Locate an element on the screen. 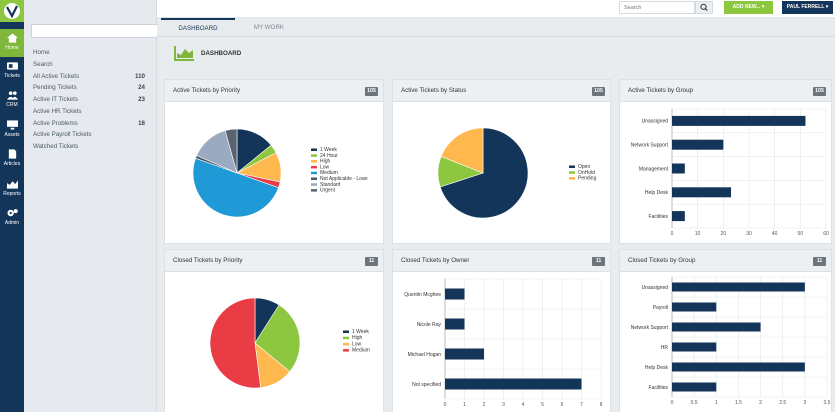 The width and height of the screenshot is (835, 412). legend-swatch-24-hour is located at coordinates (314, 155).